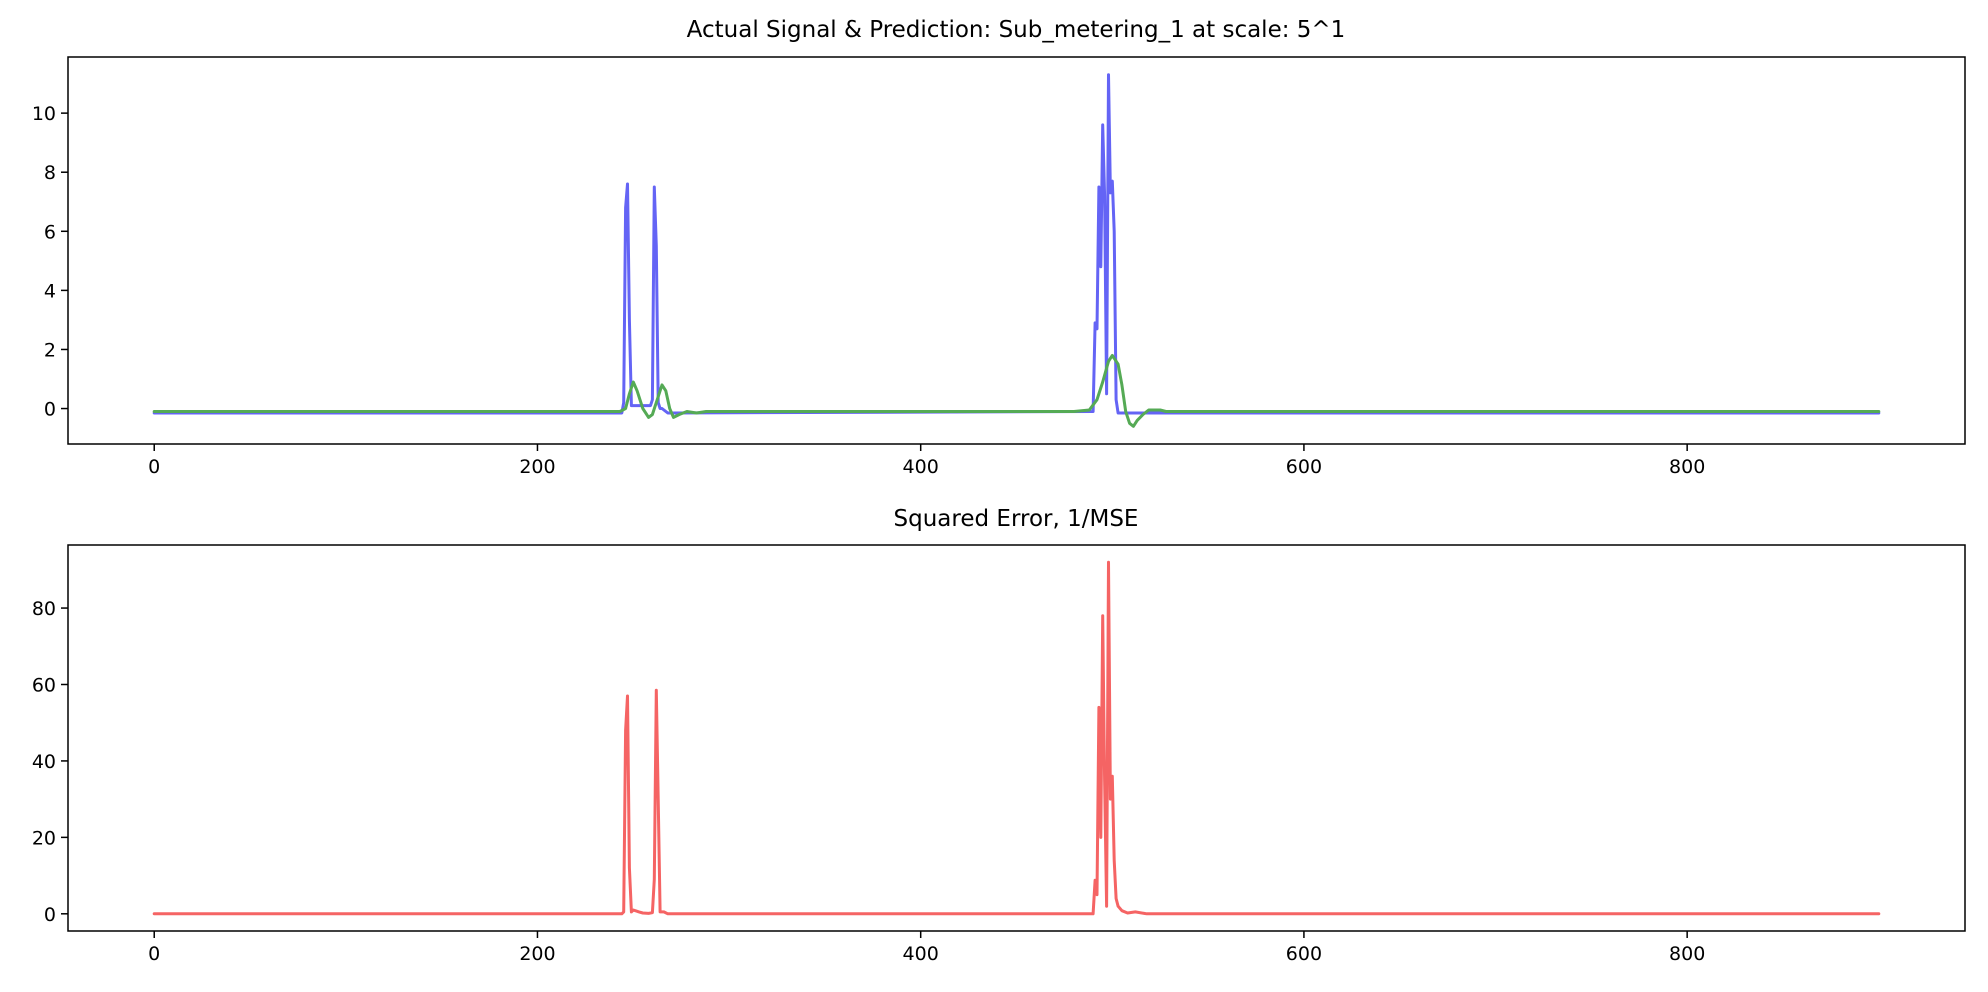  What do you see at coordinates (44, 685) in the screenshot?
I see `y-tick-label: 60` at bounding box center [44, 685].